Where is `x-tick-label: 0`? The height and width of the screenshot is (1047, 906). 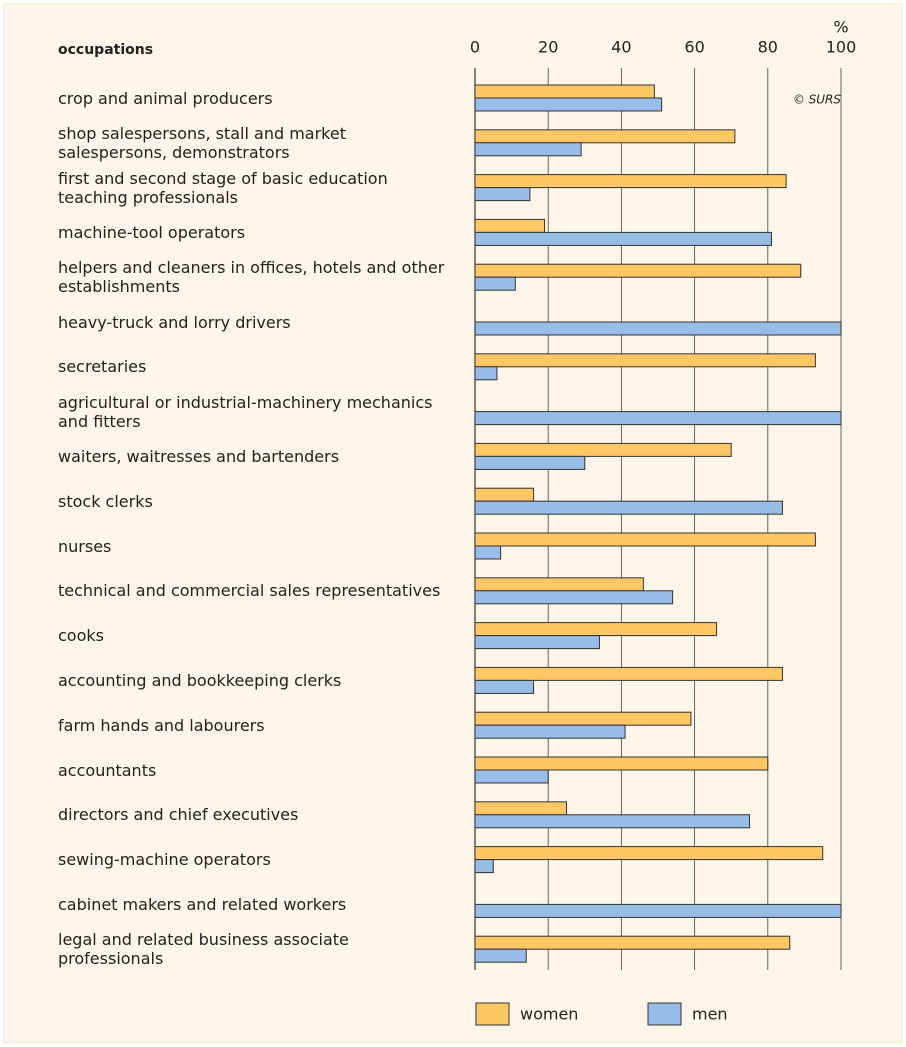
x-tick-label: 0 is located at coordinates (475, 47).